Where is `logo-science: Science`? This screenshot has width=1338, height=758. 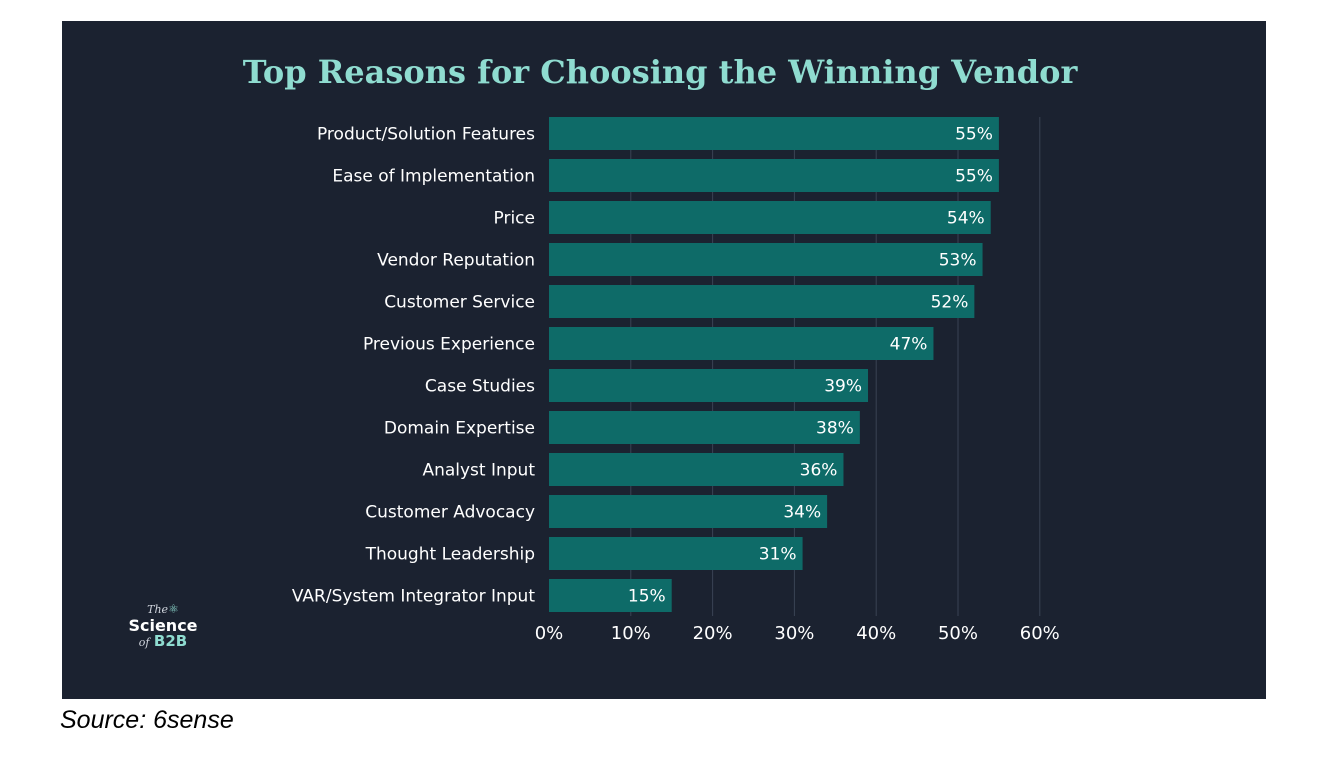 logo-science: Science is located at coordinates (163, 625).